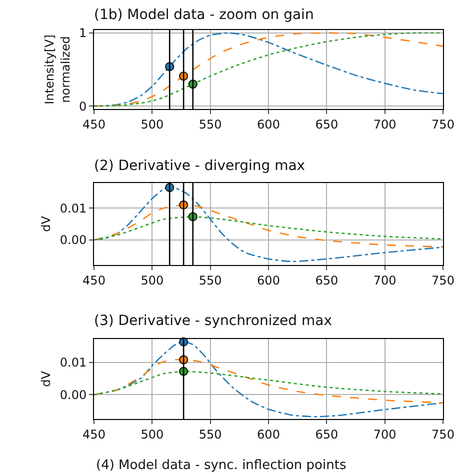 This screenshot has height=474, width=474. What do you see at coordinates (82, 33) in the screenshot?
I see `y-tick-label: 1` at bounding box center [82, 33].